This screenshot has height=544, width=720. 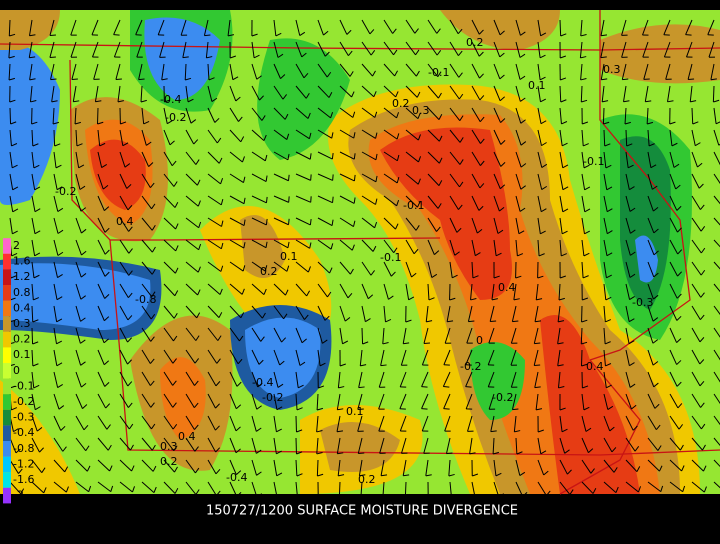 What do you see at coordinates (22, 339) in the screenshot?
I see `legend-label: 0.2` at bounding box center [22, 339].